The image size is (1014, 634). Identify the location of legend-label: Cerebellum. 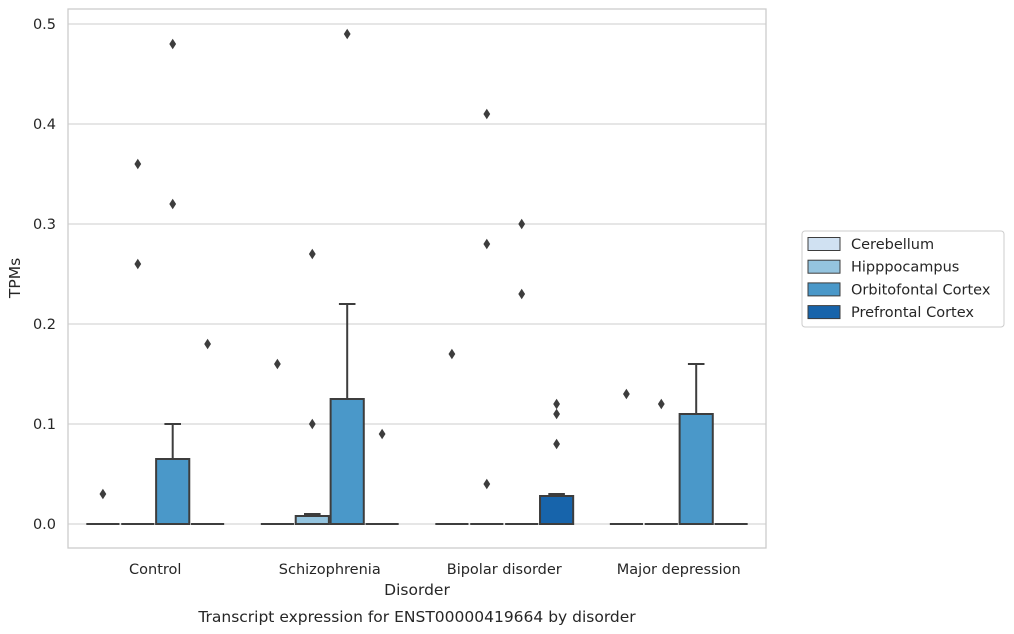
(892, 245).